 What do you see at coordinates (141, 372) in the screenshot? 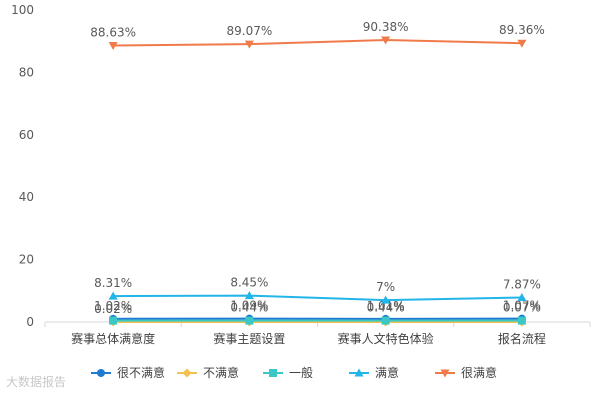
I see `legend-label: 很不满意` at bounding box center [141, 372].